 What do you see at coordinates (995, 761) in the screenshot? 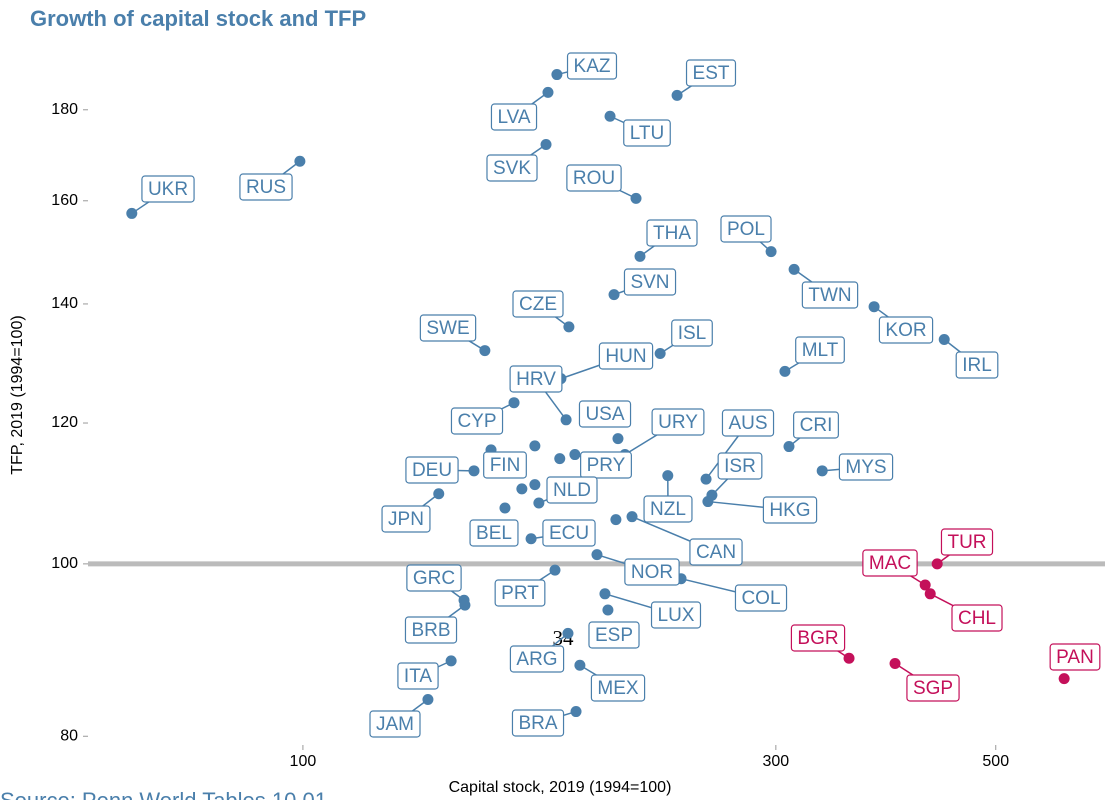
I see `x-tick-label: 500` at bounding box center [995, 761].